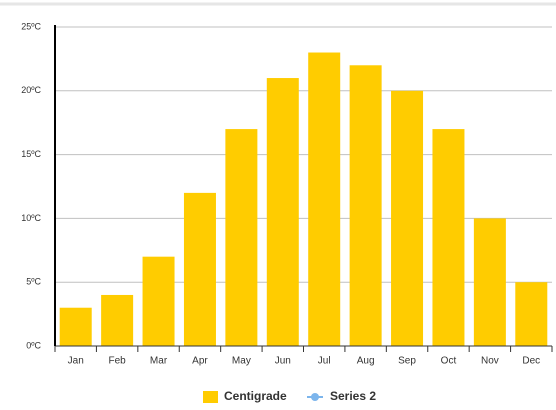  Describe the element at coordinates (241, 361) in the screenshot. I see `x-tick-label: May` at that location.